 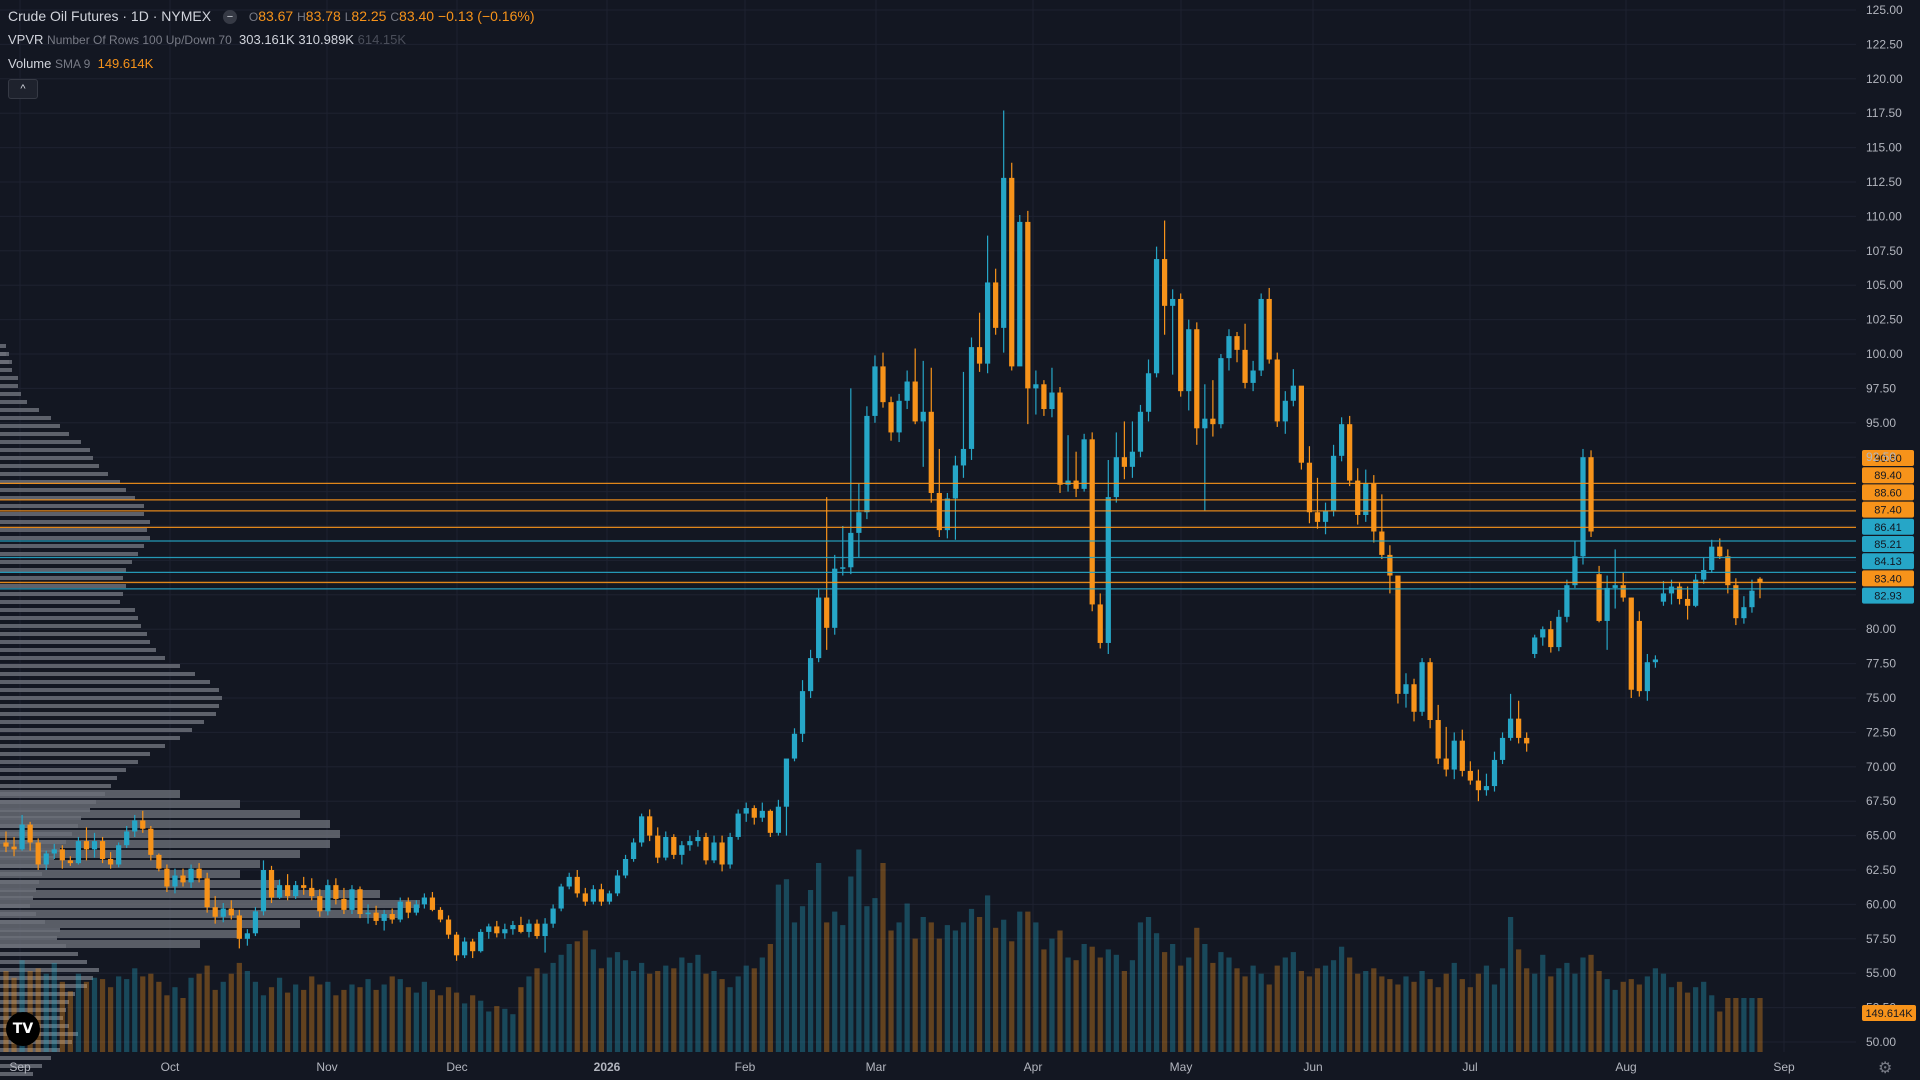 What do you see at coordinates (23, 1029) in the screenshot?
I see `tradingview-logo: TV` at bounding box center [23, 1029].